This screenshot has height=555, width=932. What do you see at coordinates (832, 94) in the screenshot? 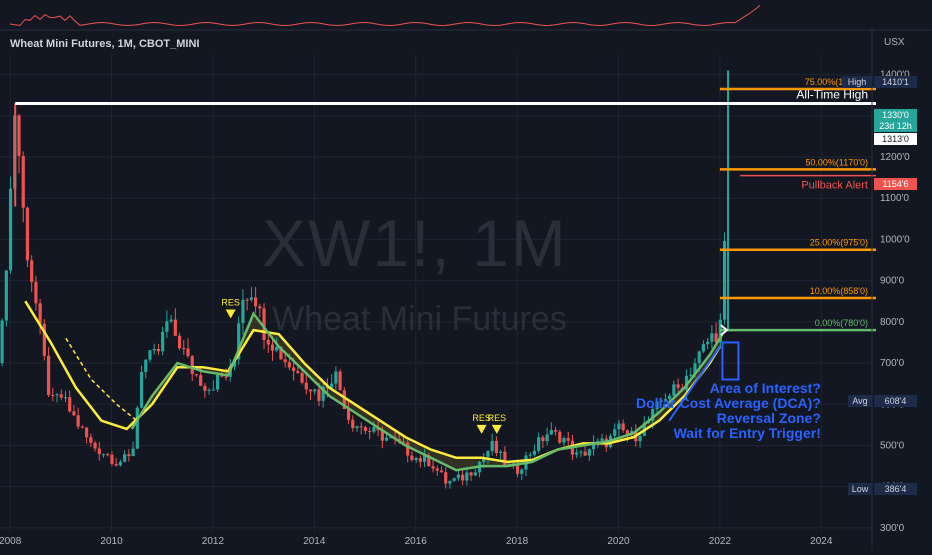
I see `ath-label: All-Time High` at bounding box center [832, 94].